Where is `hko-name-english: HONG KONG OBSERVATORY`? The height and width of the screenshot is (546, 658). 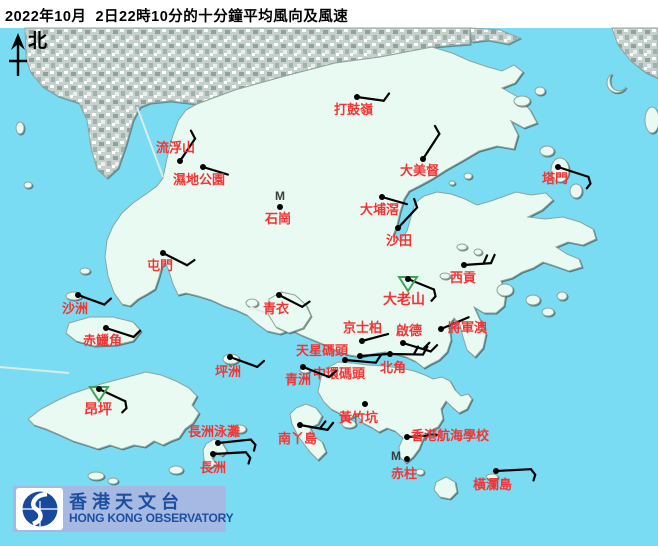 hko-name-english: HONG KONG OBSERVATORY is located at coordinates (151, 518).